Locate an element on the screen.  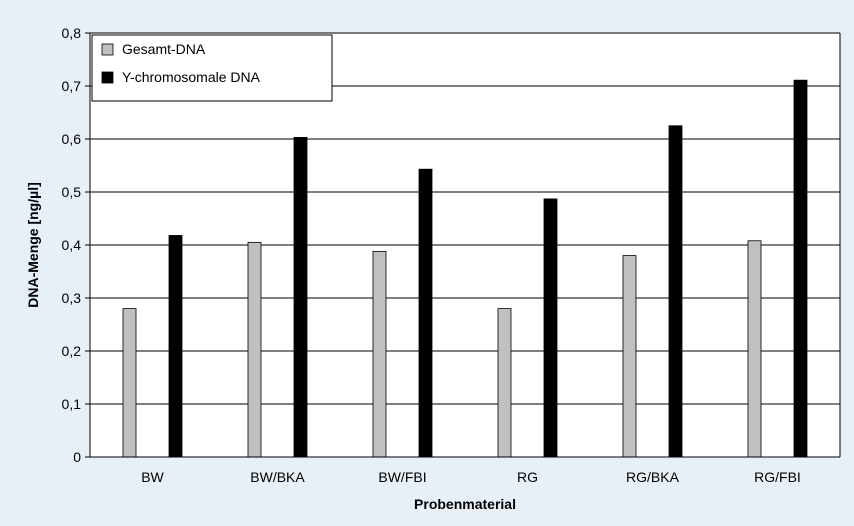
x-tick-labels: BW BW/BKA BW/FBI RG RG/BKA RG/FBI is located at coordinates (471, 477).